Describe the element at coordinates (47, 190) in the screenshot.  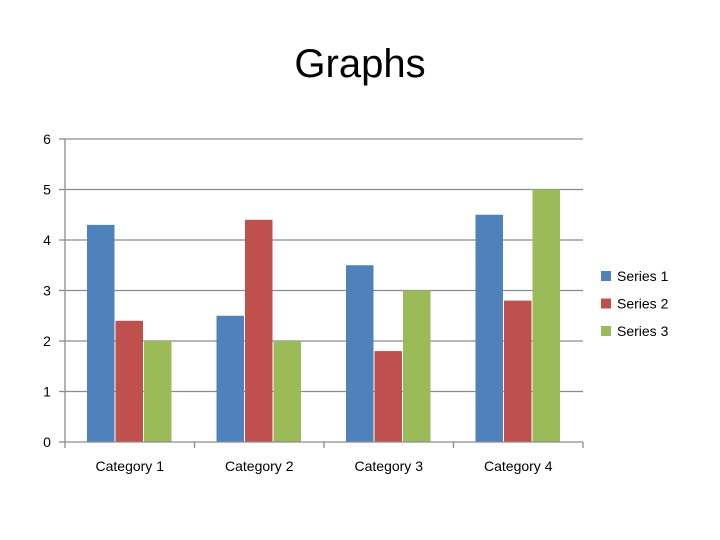
I see `y-tick-label: 5` at that location.